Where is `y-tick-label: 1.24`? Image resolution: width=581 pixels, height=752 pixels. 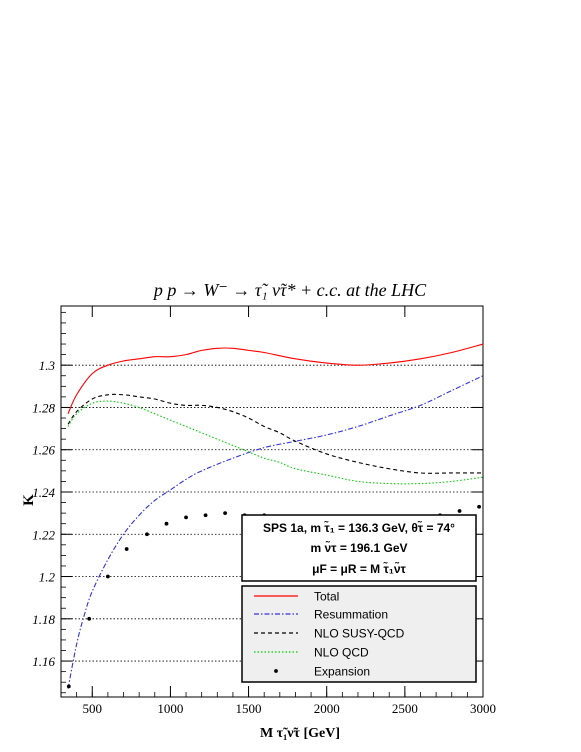 y-tick-label: 1.24 is located at coordinates (43, 492).